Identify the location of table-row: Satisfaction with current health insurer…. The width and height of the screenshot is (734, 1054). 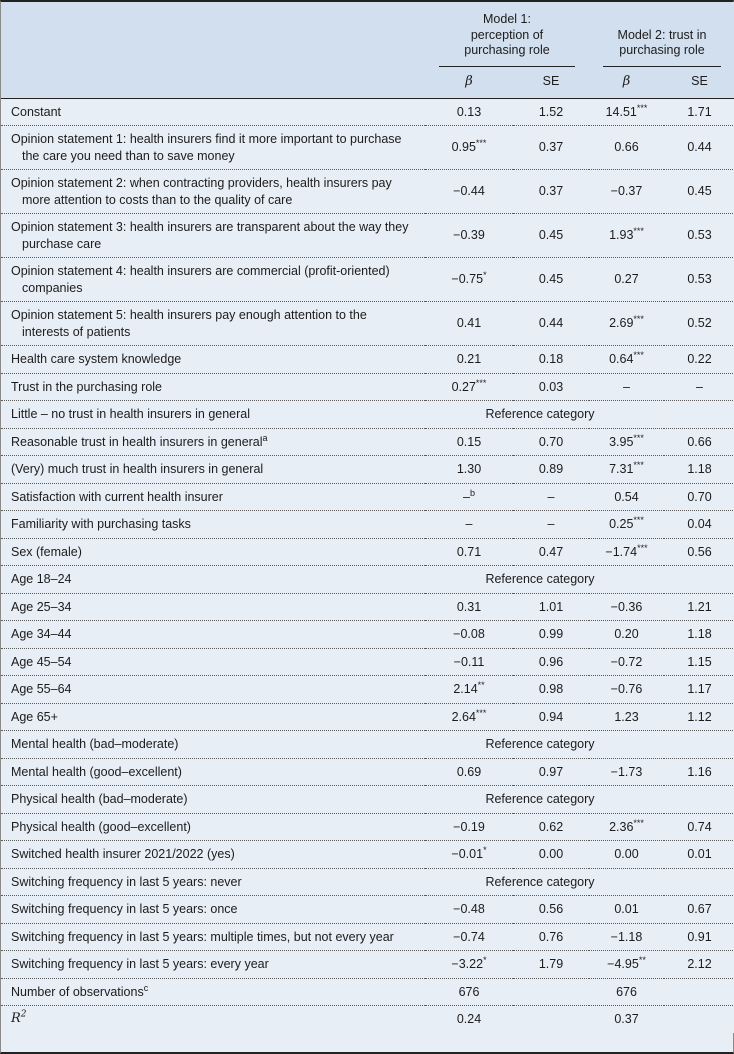
(367, 496).